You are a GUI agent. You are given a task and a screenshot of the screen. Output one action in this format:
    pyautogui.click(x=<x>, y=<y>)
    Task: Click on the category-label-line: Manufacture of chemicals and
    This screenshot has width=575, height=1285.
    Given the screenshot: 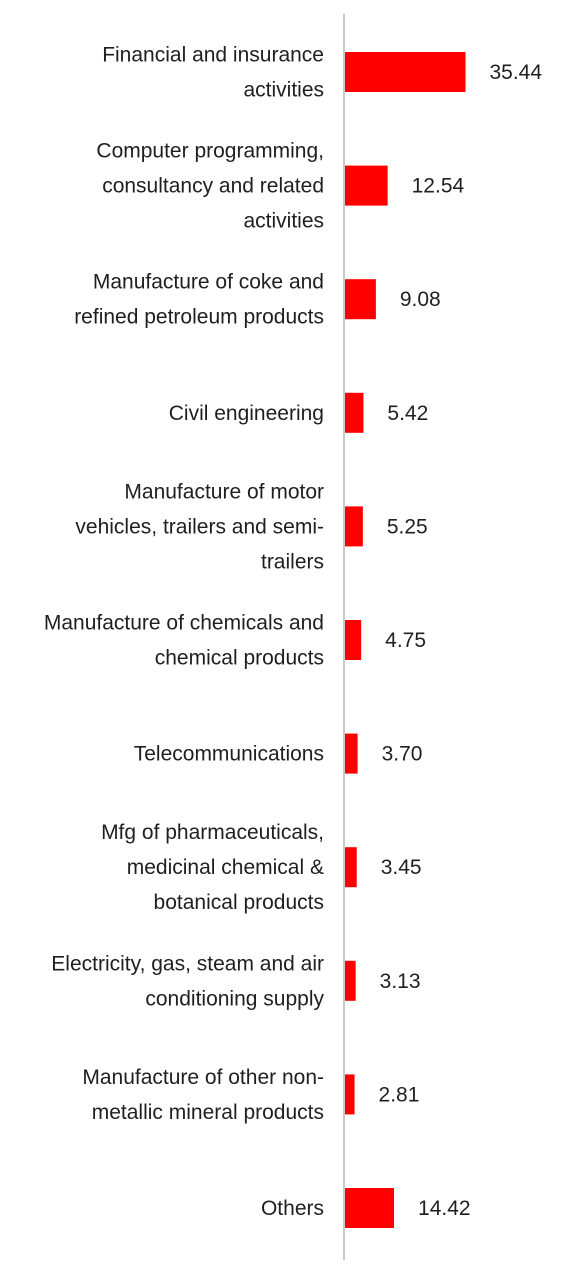 What is the action you would take?
    pyautogui.click(x=184, y=623)
    